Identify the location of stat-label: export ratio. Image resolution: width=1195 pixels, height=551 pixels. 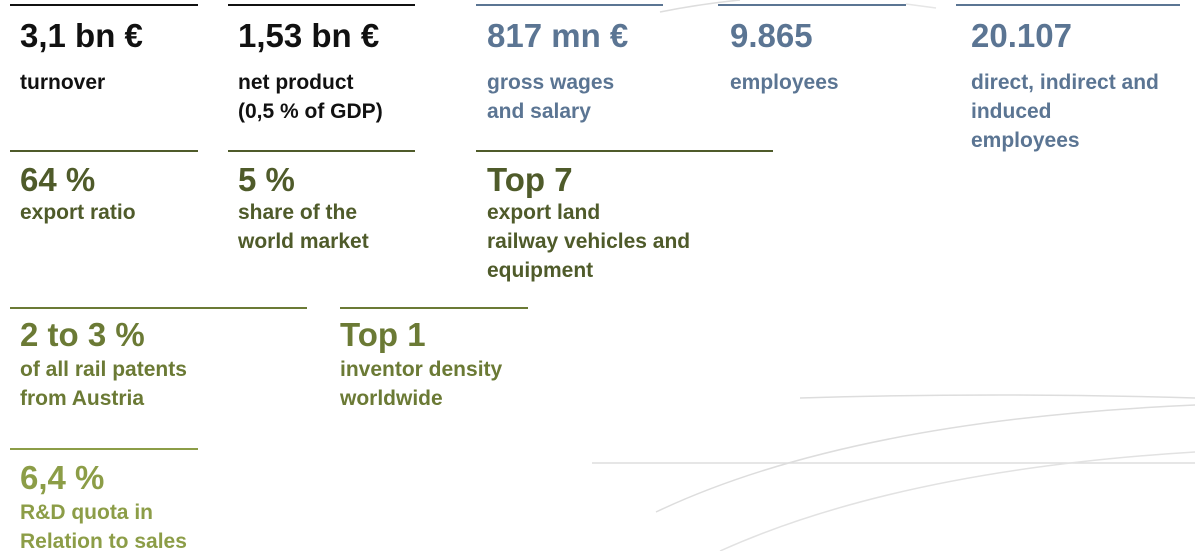
(78, 212).